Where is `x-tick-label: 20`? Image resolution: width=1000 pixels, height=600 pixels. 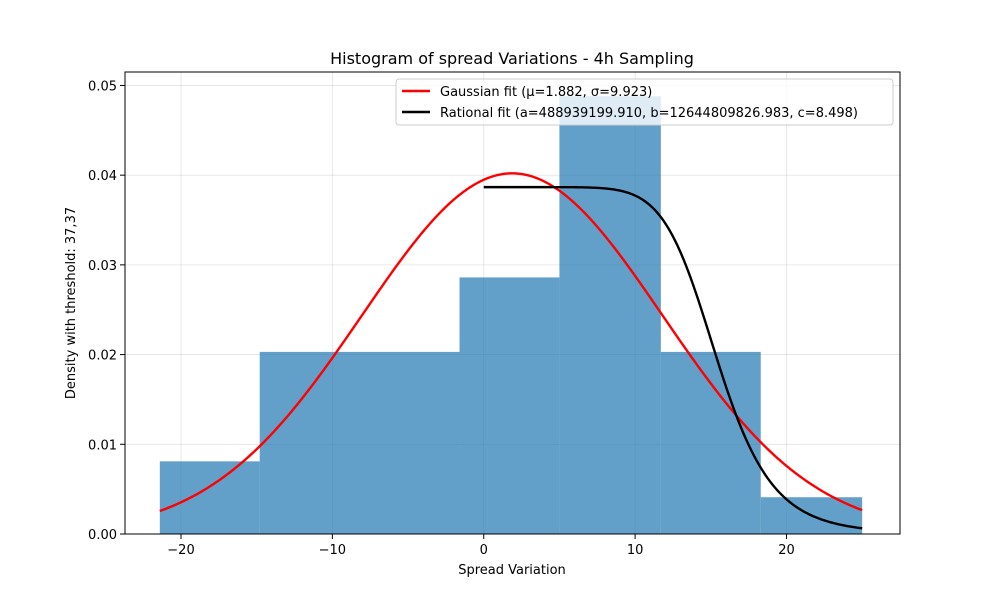
x-tick-label: 20 is located at coordinates (786, 550).